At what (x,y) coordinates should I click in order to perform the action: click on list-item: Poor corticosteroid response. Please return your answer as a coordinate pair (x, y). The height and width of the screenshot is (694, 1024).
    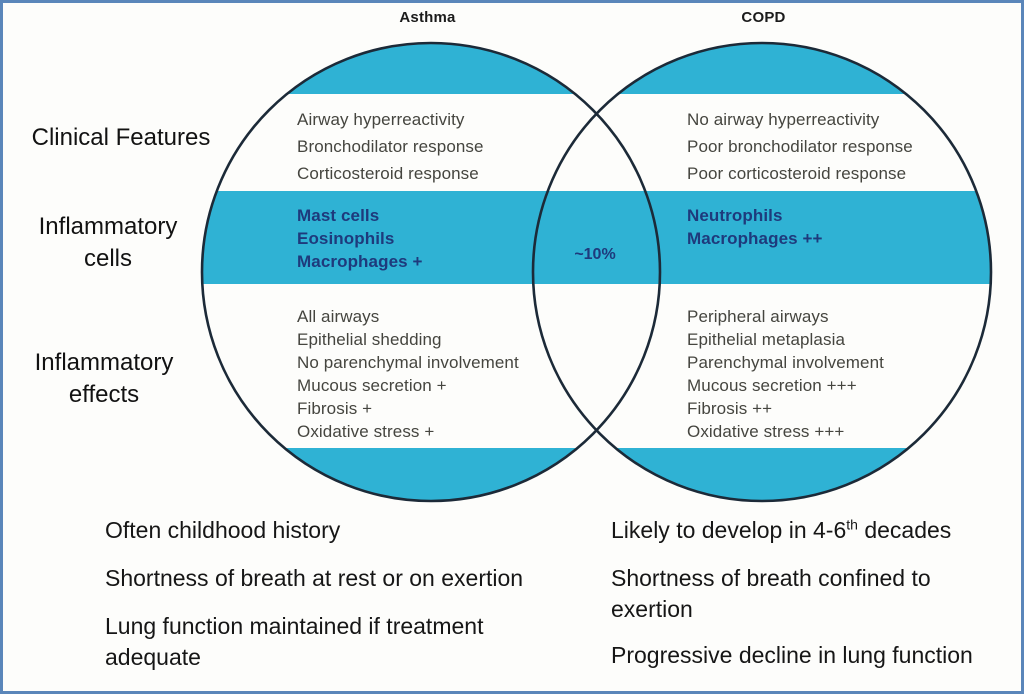
    Looking at the image, I should click on (797, 173).